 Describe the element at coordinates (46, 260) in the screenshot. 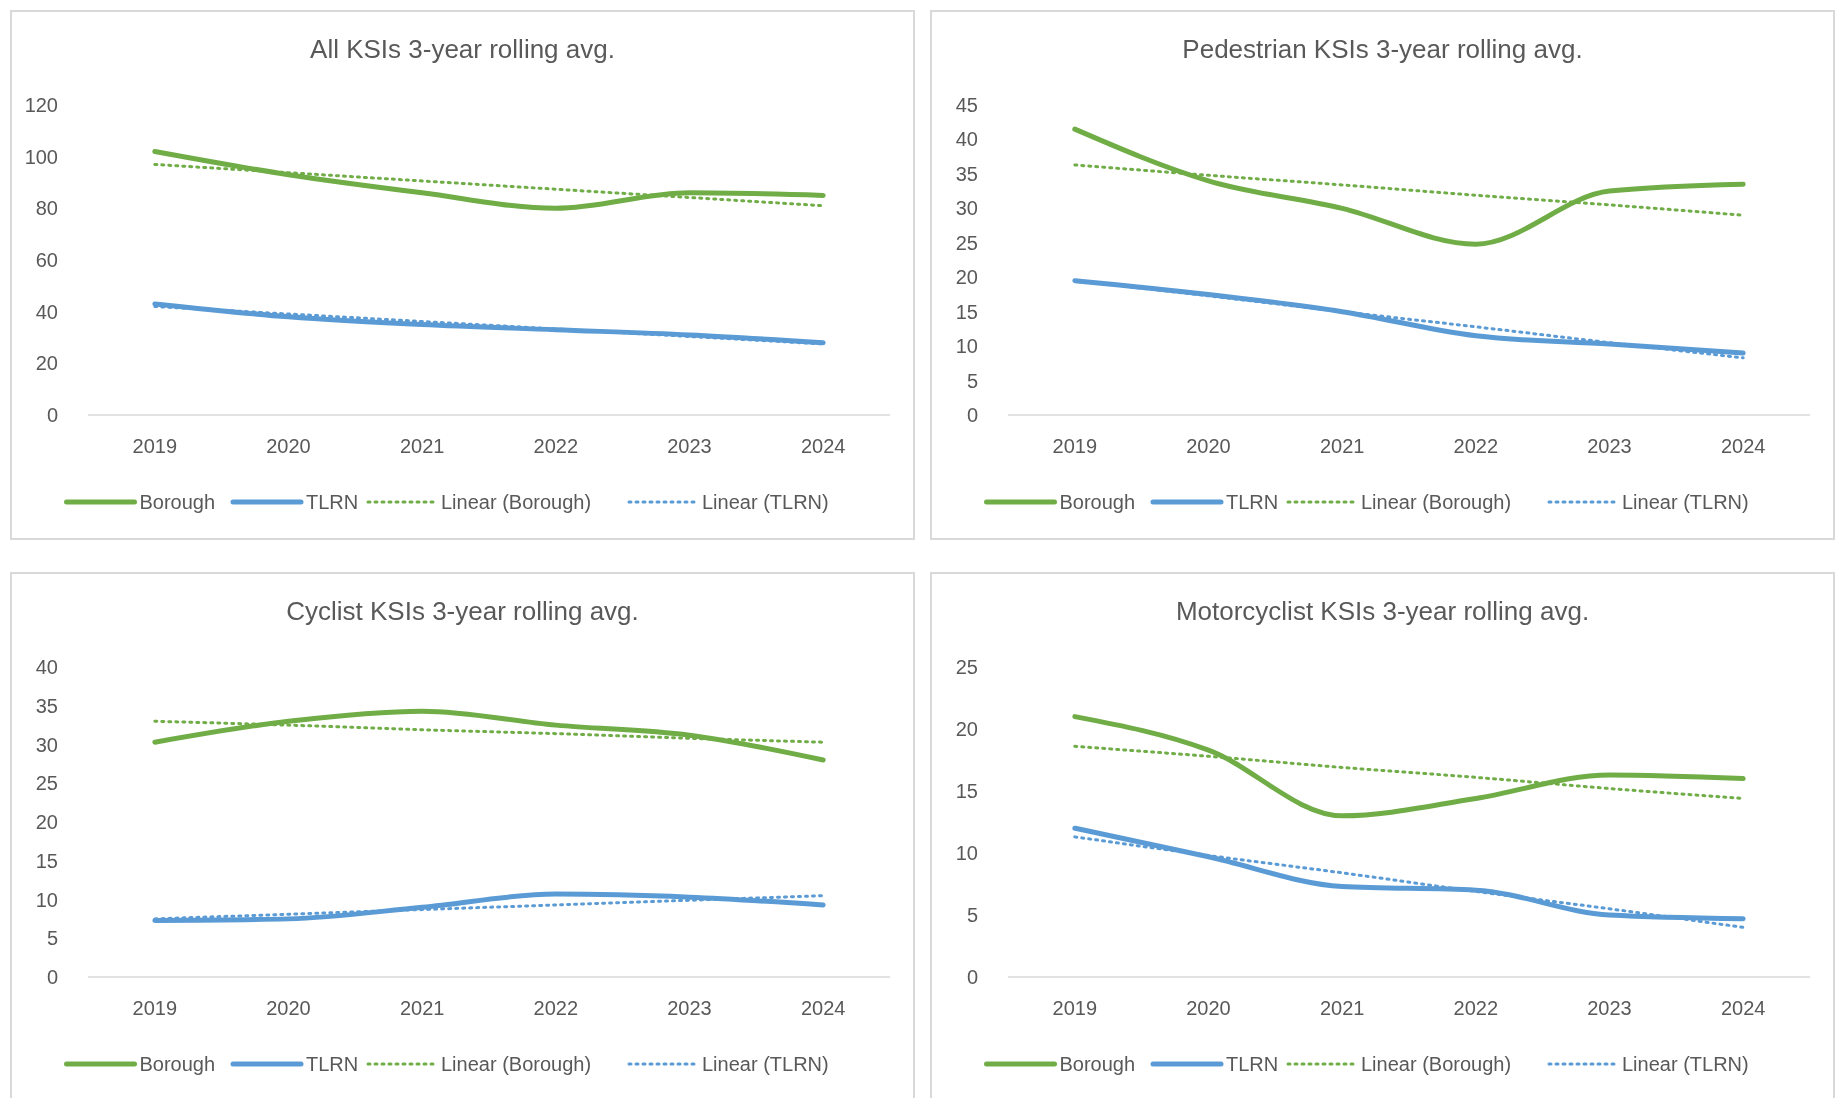

I see `y-tick-label: 60` at that location.